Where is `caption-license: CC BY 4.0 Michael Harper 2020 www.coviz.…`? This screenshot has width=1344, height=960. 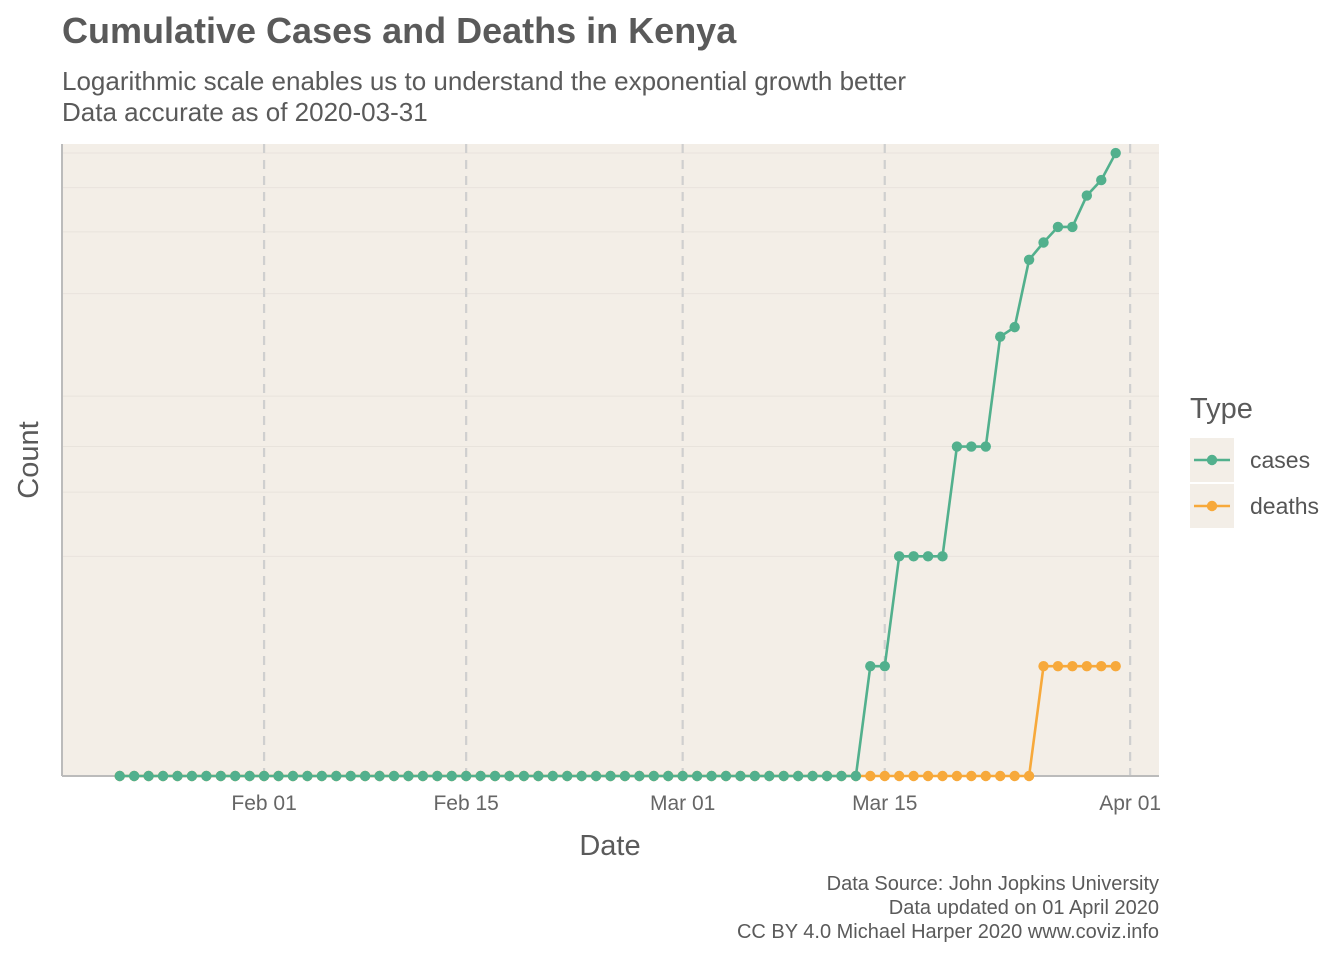
caption-license: CC BY 4.0 Michael Harper 2020 www.coviz.… is located at coordinates (947, 932).